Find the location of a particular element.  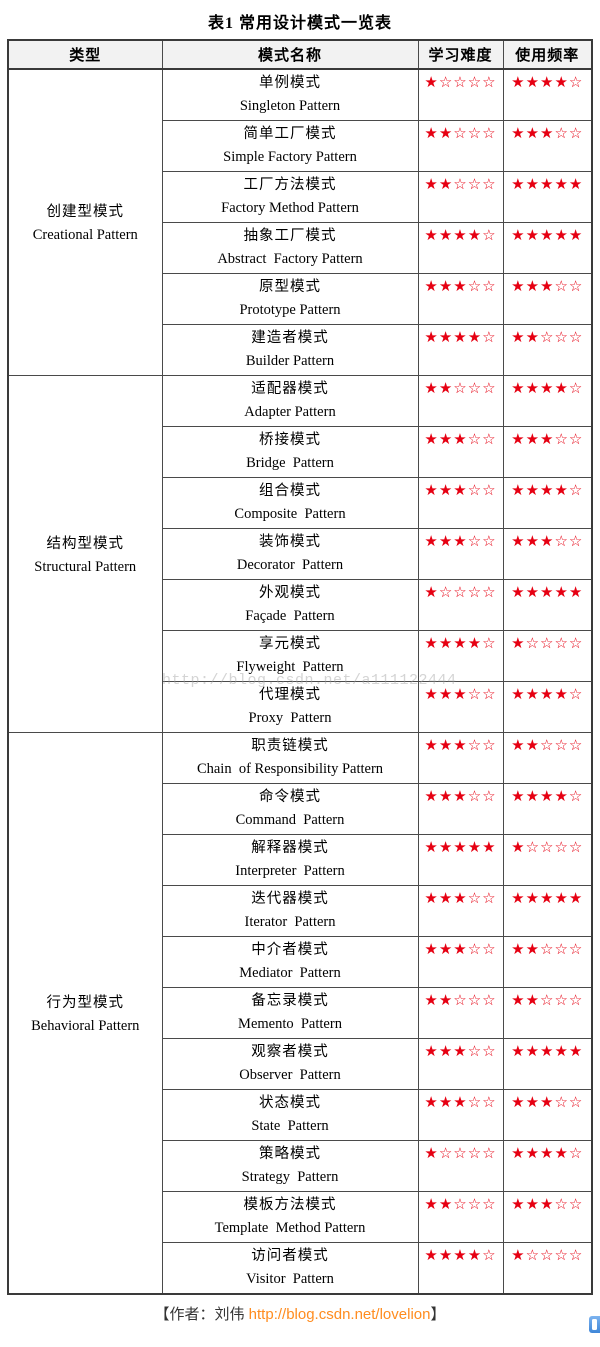

table-row: 命令模式 Command Pattern ★★★☆☆ ★★★★☆ is located at coordinates (300, 809).